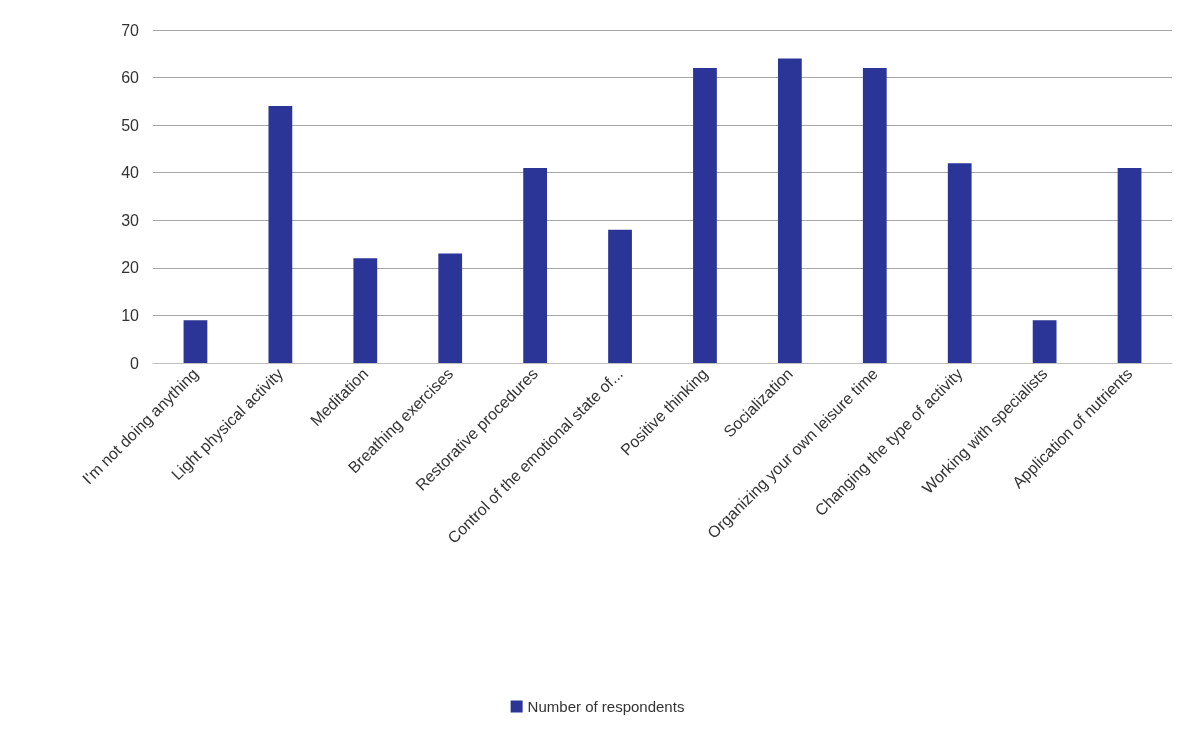  What do you see at coordinates (130, 315) in the screenshot?
I see `y-tick-label: 10` at bounding box center [130, 315].